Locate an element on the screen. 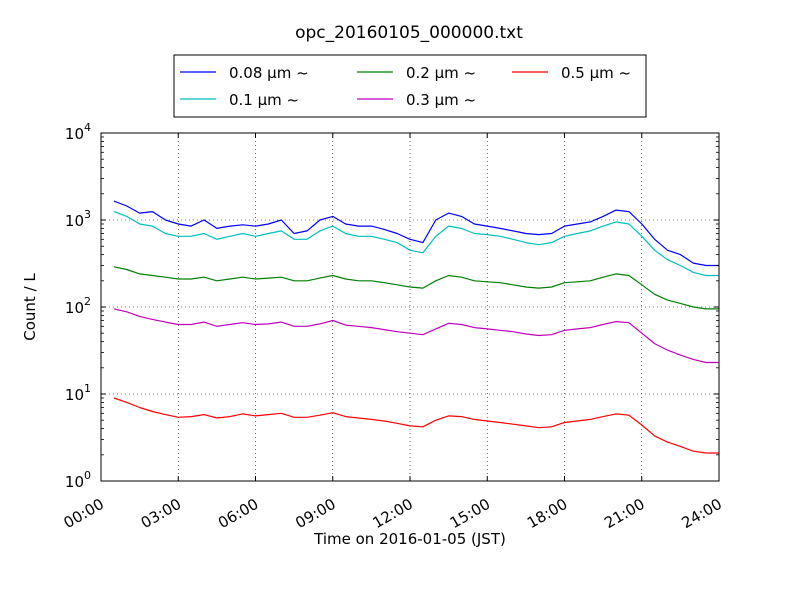 The width and height of the screenshot is (800, 600). x-tick-label-0: 00:00 is located at coordinates (84, 513).